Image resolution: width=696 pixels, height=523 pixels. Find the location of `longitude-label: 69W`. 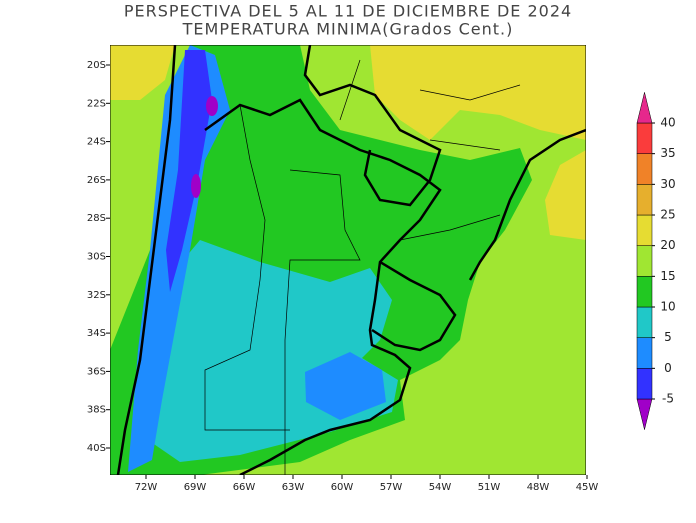

longitude-label: 69W is located at coordinates (195, 487).